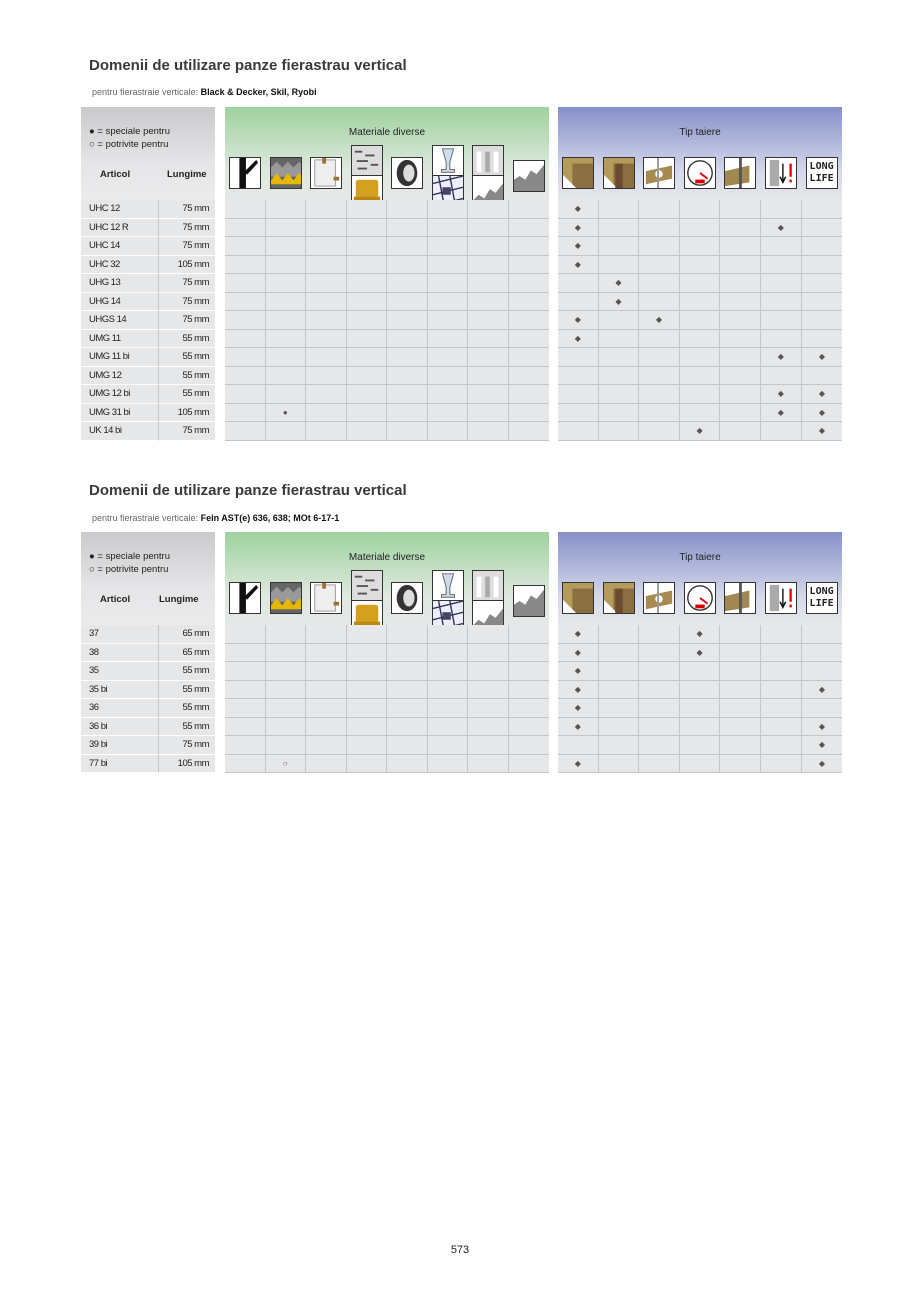 Image resolution: width=920 pixels, height=1301 pixels. I want to click on table-row: 37 65 mm ◆ ◆, so click(462, 634).